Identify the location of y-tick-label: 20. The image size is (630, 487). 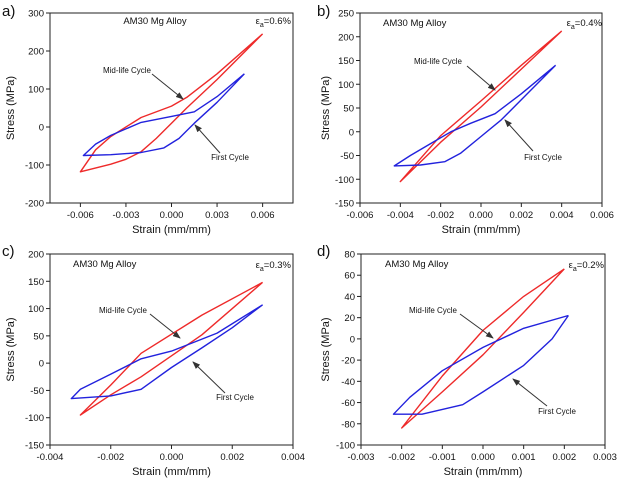
(349, 318).